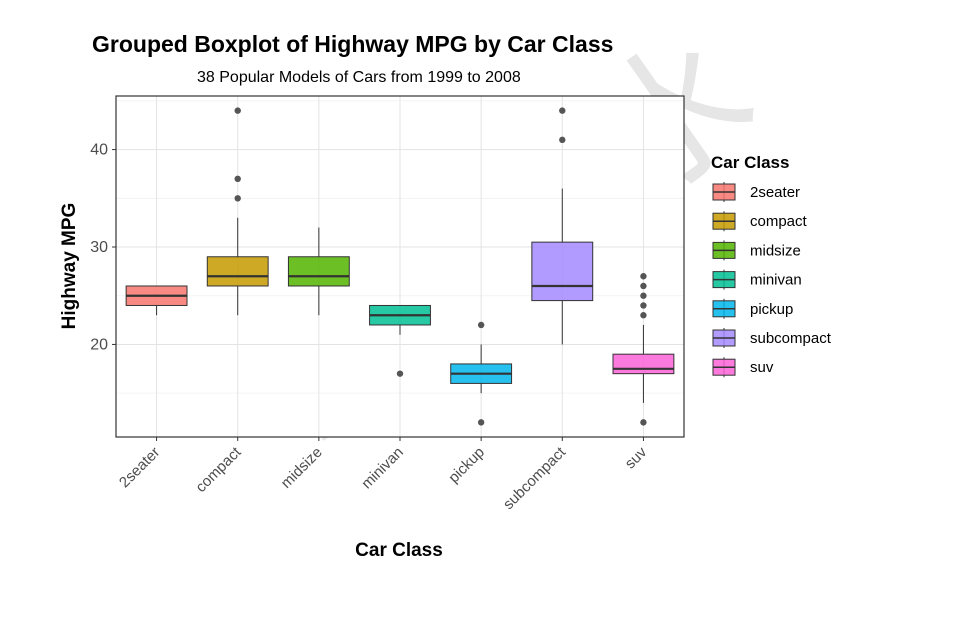  I want to click on box-pickup, so click(481, 373).